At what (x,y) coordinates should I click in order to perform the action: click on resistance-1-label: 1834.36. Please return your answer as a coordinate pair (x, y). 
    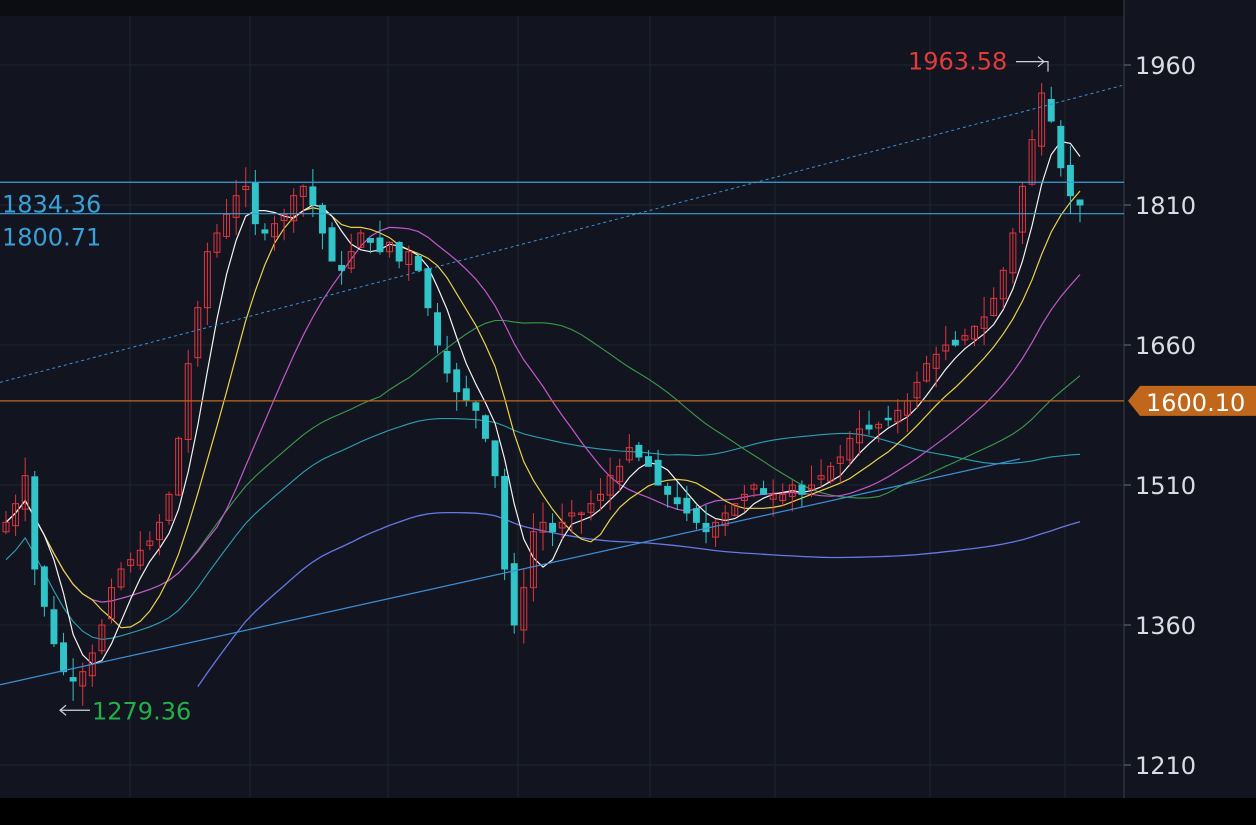
    Looking at the image, I should click on (51, 204).